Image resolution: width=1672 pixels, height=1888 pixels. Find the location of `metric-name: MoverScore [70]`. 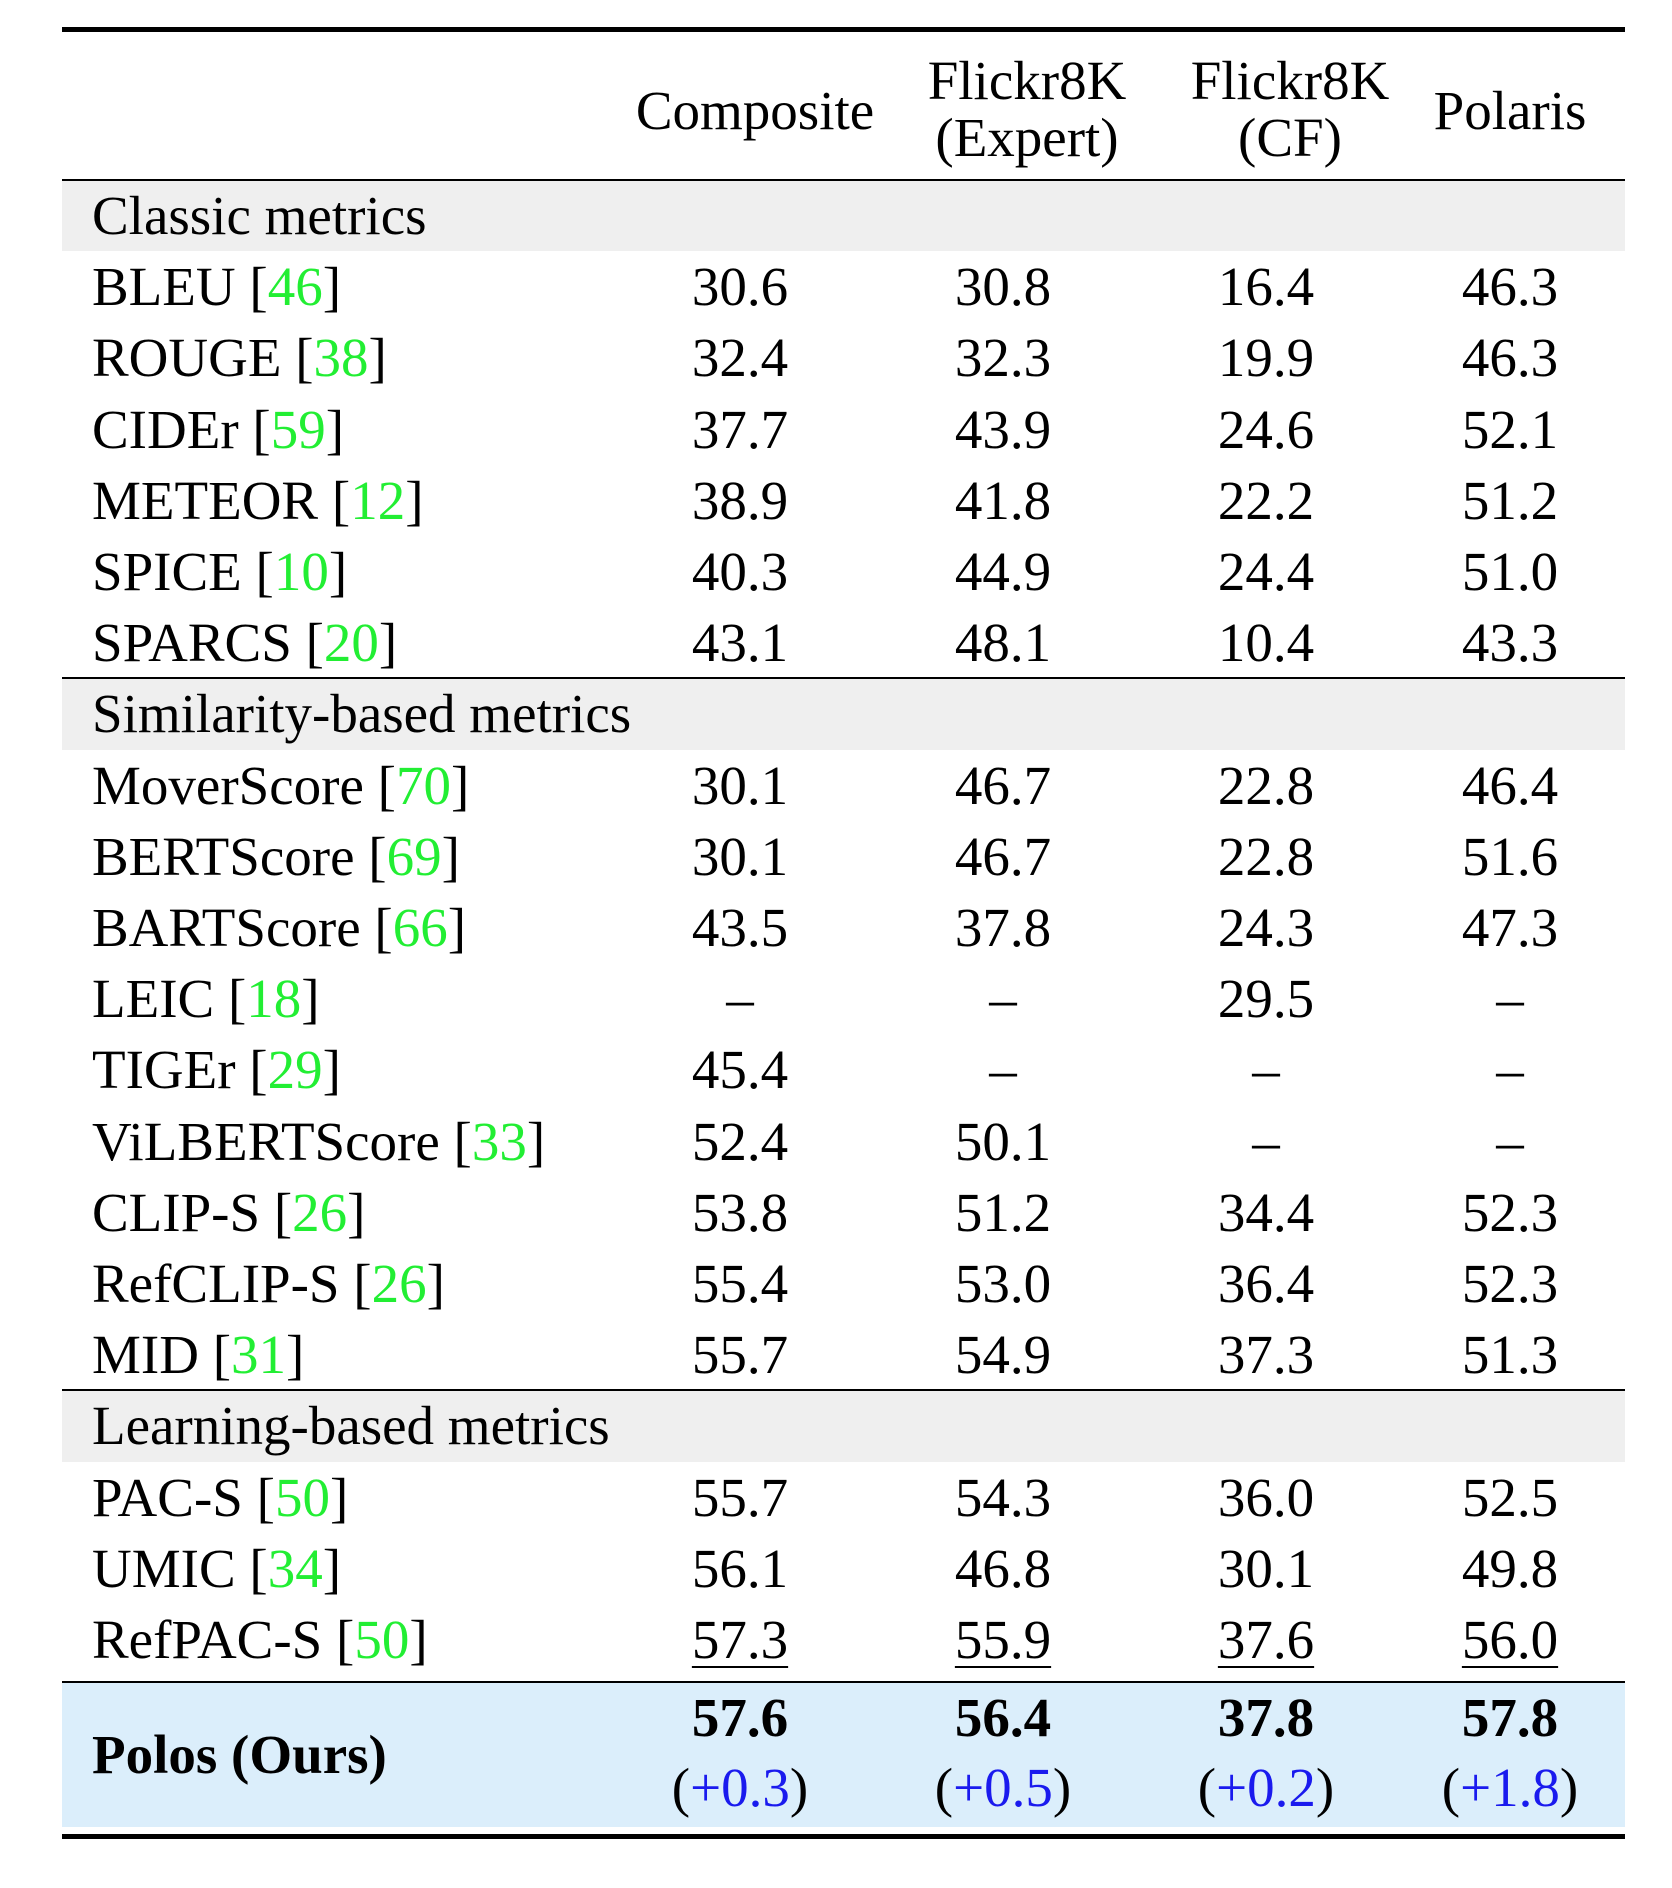

metric-name: MoverScore [70] is located at coordinates (281, 785).